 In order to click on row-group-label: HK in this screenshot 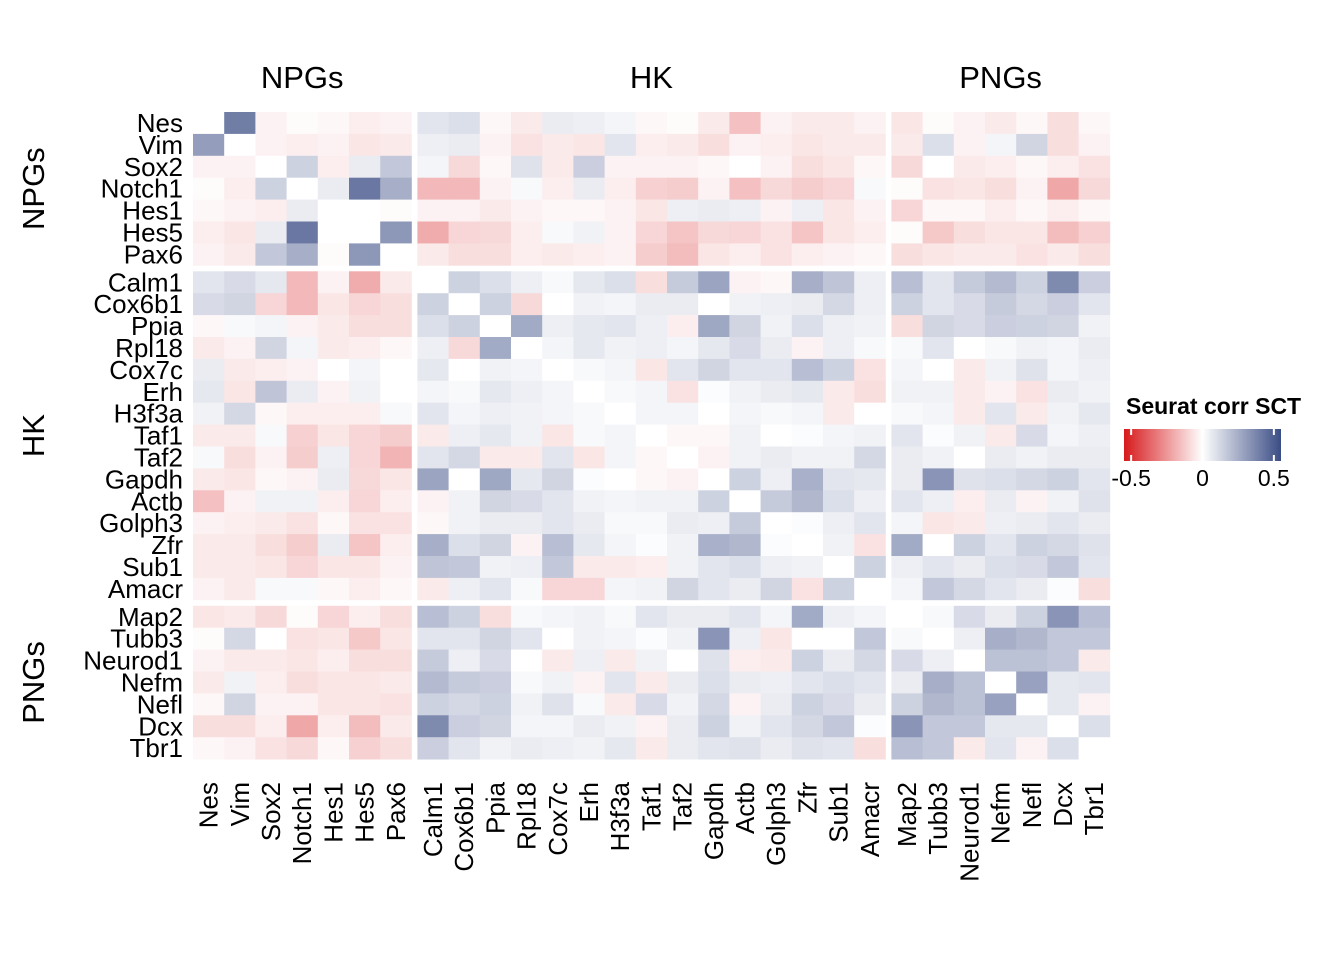, I will do `click(33, 435)`.